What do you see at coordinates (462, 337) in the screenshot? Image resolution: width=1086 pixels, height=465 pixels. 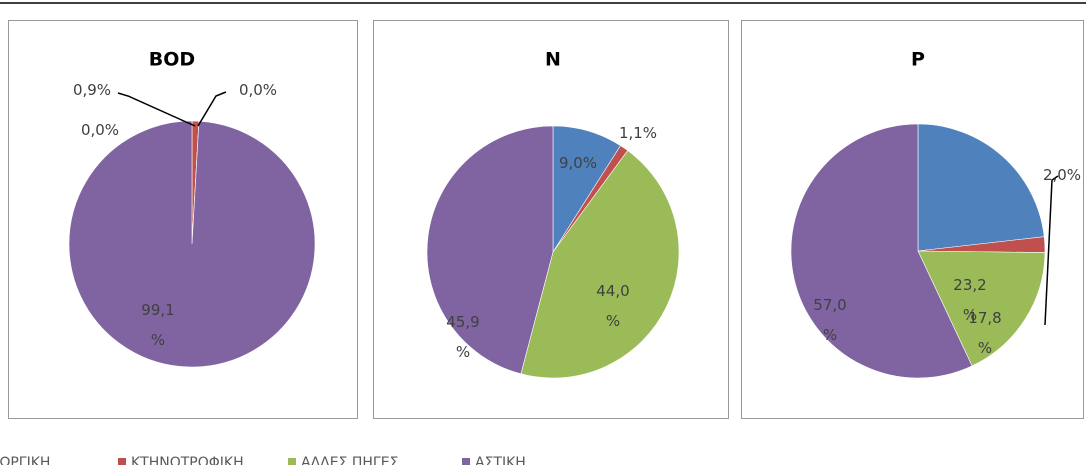 I see `data-label: 45,9%` at bounding box center [462, 337].